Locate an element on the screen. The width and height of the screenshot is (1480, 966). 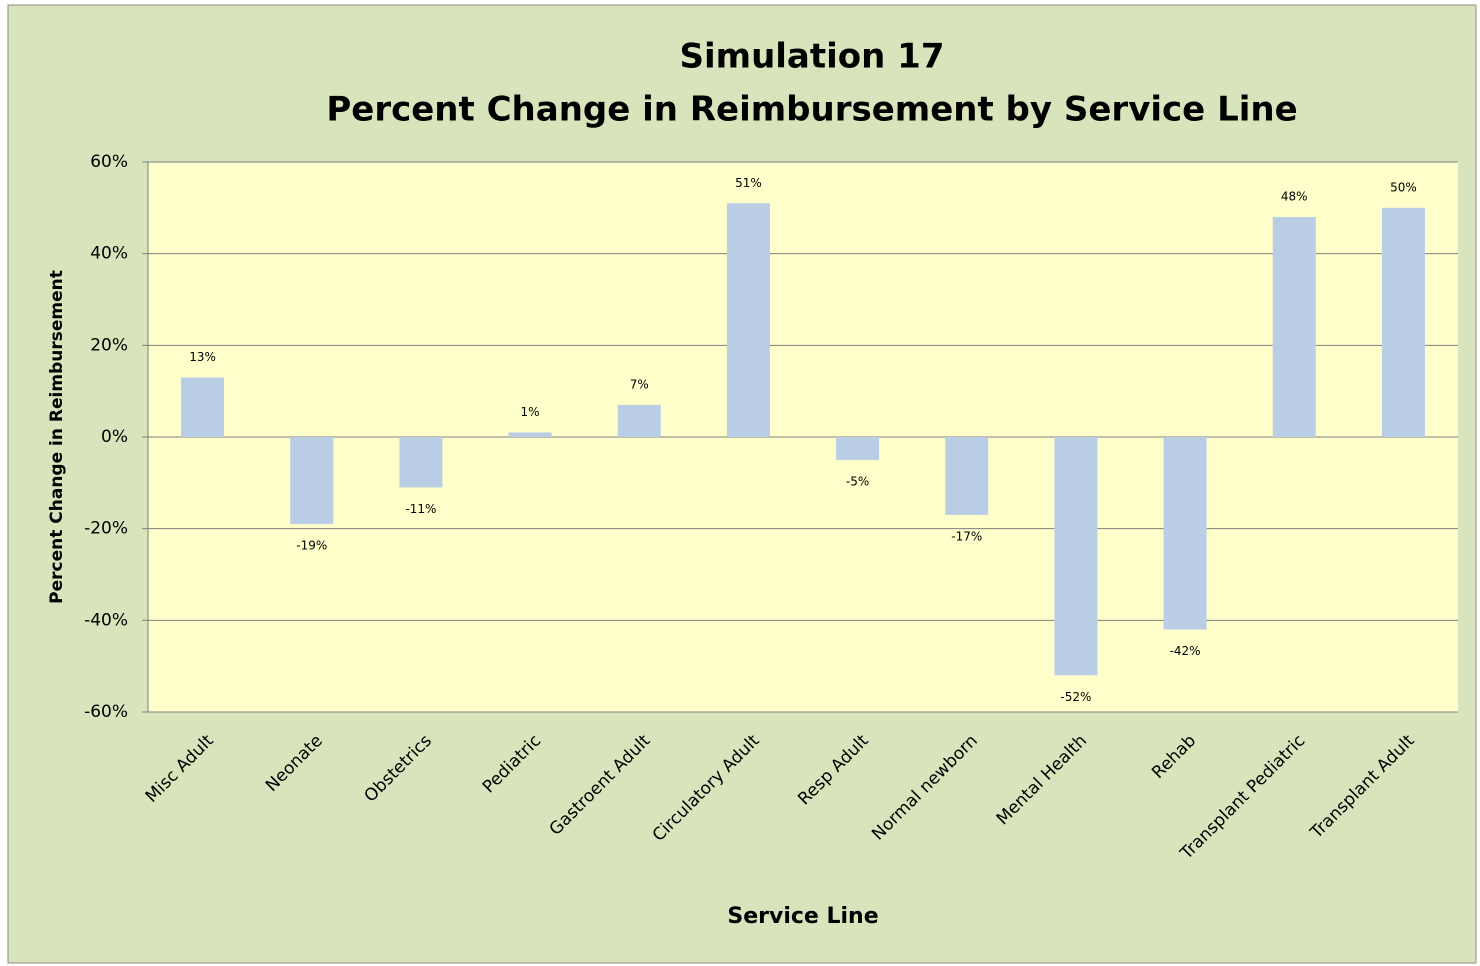
y-tick-label: -20% is located at coordinates (106, 529).